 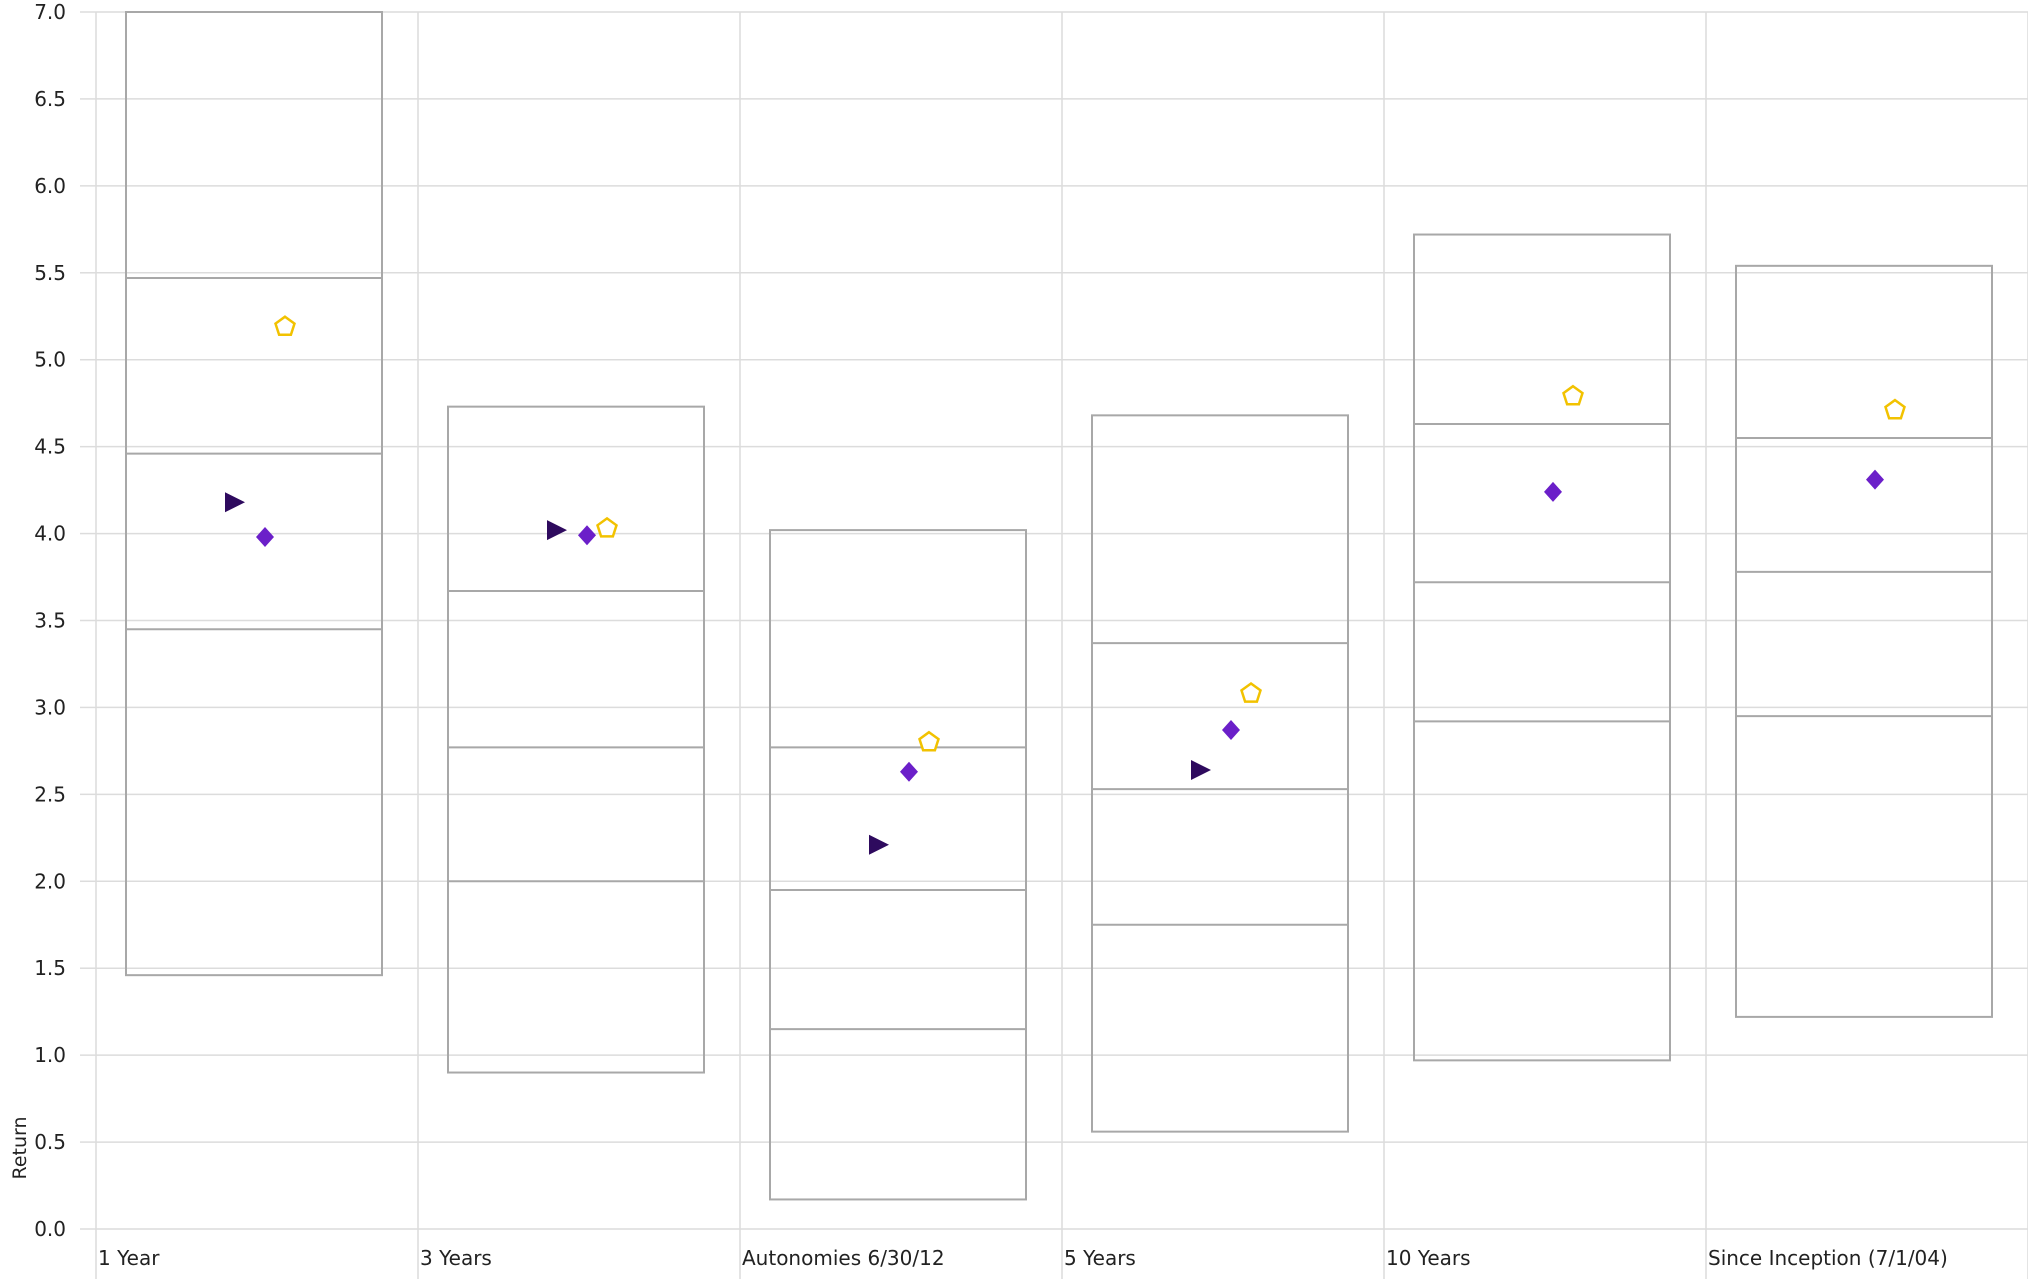 I want to click on y-tick-label: 7.0, so click(x=50, y=12).